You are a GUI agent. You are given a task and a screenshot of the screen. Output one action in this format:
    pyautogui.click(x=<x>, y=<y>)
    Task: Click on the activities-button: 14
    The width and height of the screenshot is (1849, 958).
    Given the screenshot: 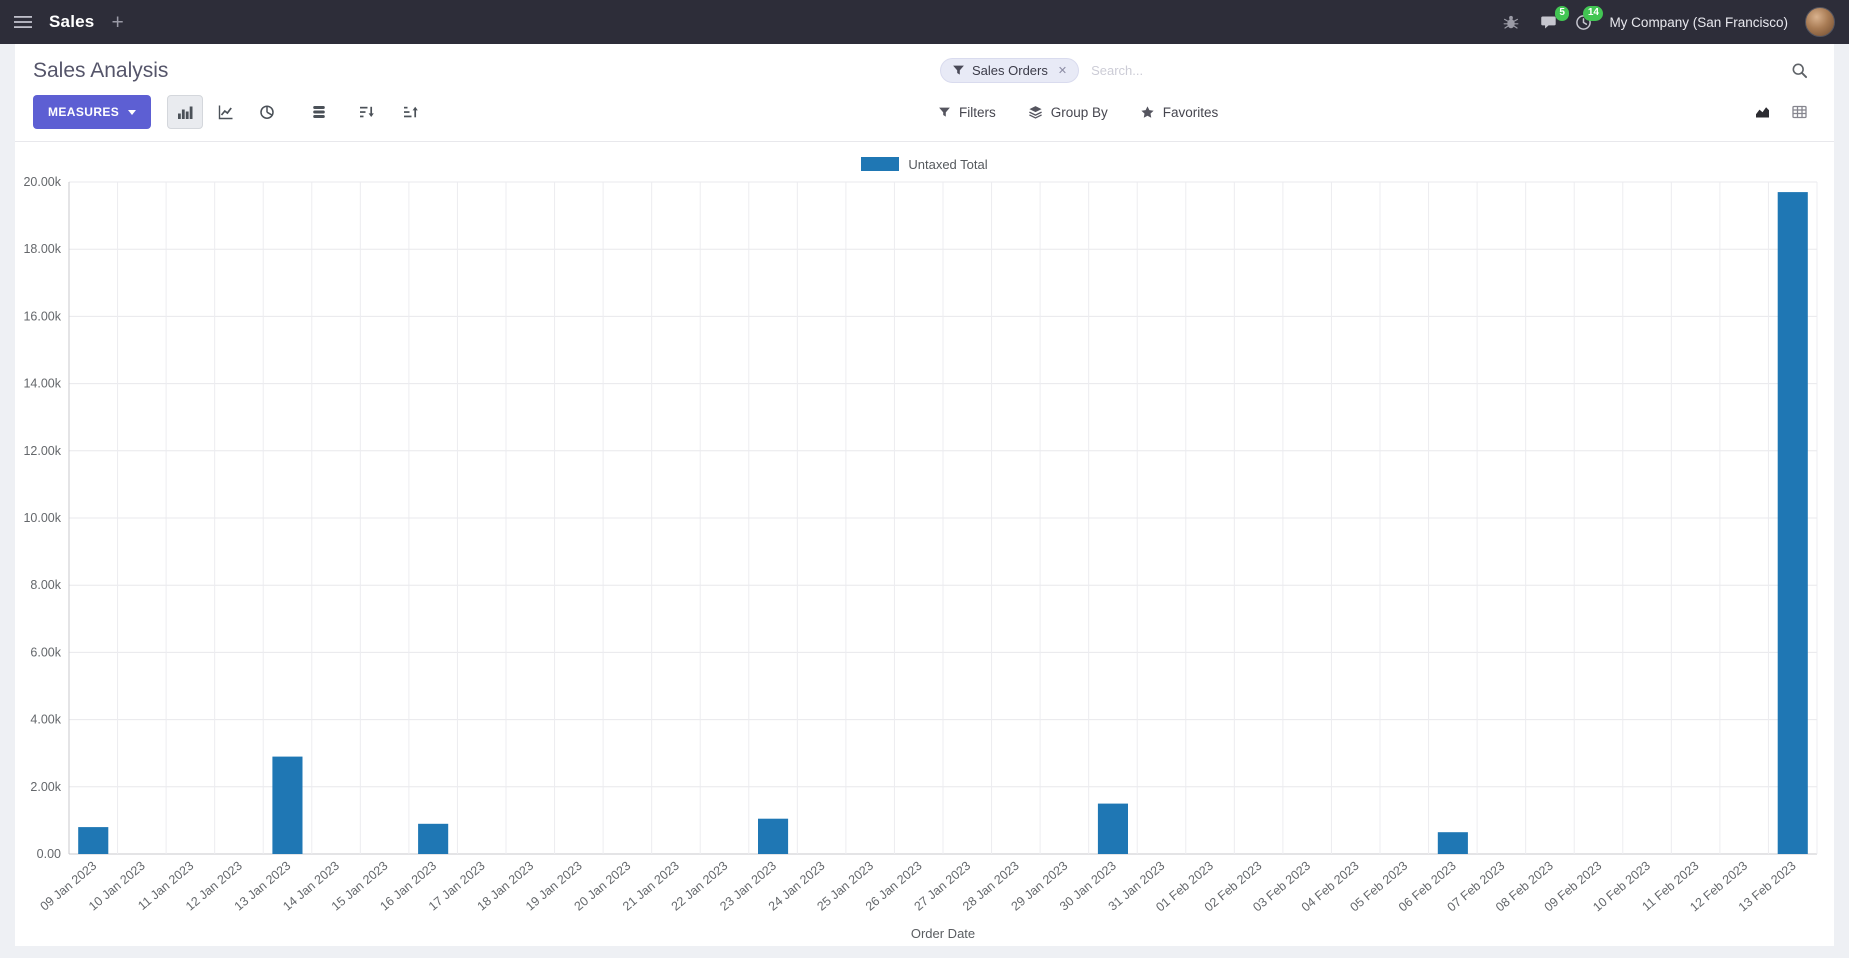 What is the action you would take?
    pyautogui.click(x=1589, y=18)
    